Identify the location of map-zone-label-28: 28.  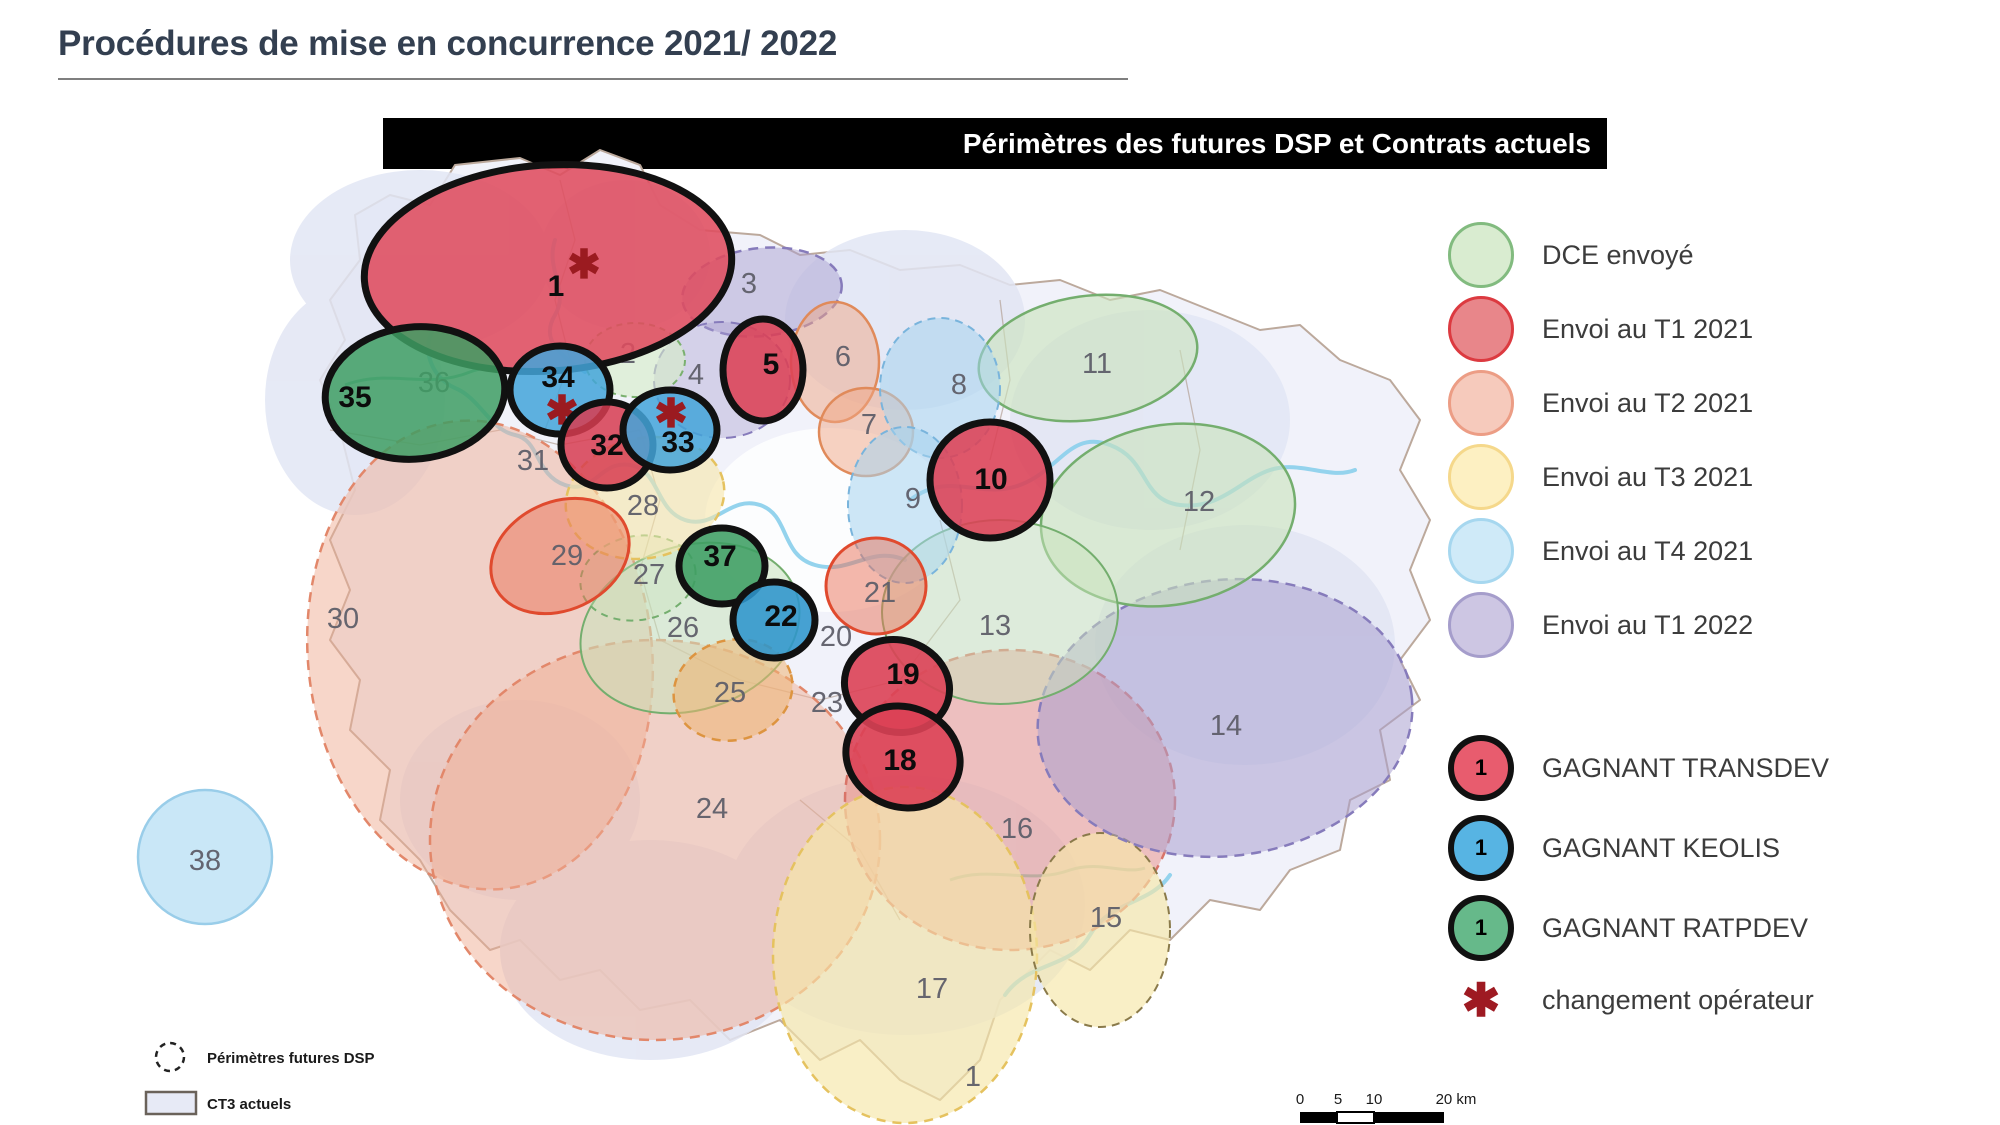
(643, 506).